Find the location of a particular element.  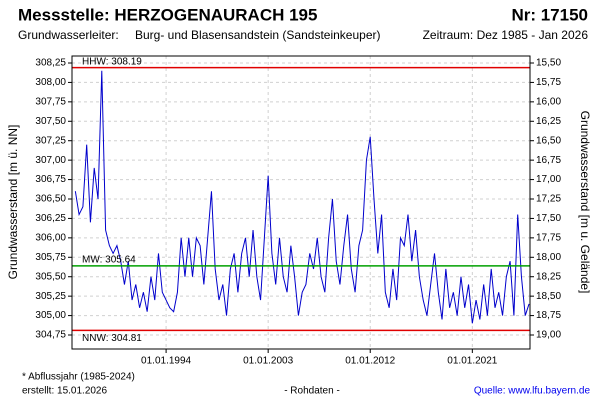

y-tick-label: 306,25 is located at coordinates (50, 218).